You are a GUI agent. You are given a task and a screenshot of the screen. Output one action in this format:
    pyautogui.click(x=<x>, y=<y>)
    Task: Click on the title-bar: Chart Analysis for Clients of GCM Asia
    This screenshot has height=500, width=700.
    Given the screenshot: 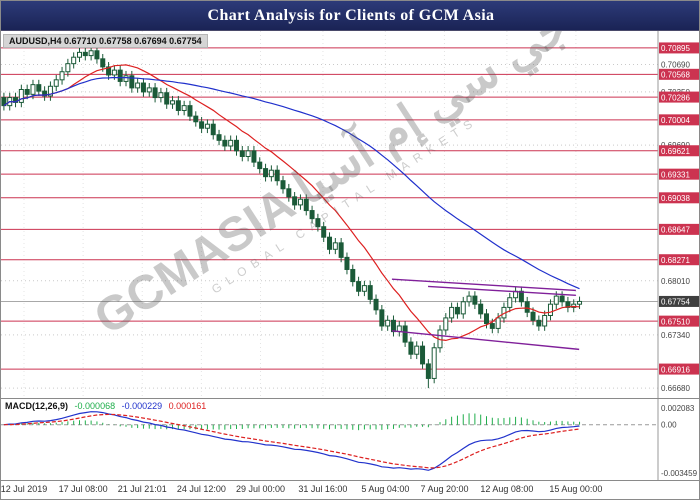 What is the action you would take?
    pyautogui.click(x=350, y=16)
    